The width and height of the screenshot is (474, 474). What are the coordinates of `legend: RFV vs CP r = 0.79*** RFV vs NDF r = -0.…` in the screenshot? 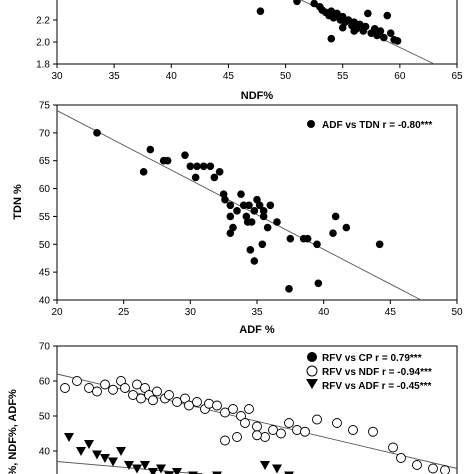 It's located at (369, 372).